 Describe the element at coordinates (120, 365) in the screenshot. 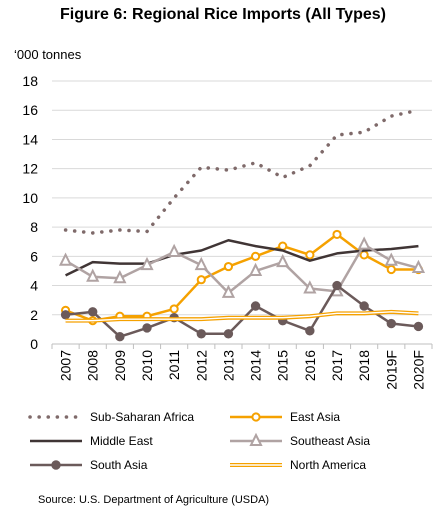

I see `x-tick-label: 2009` at that location.